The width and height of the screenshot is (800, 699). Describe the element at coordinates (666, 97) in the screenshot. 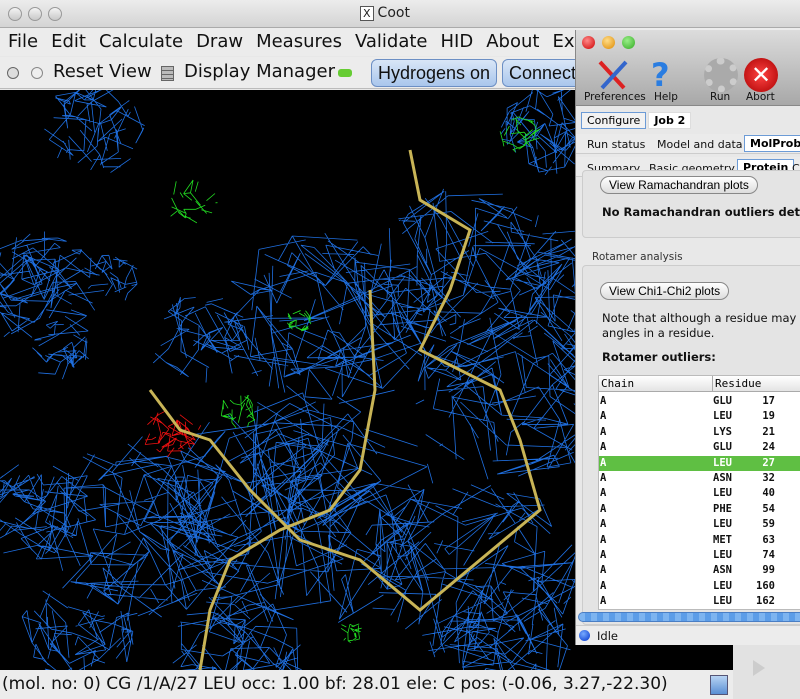

I see `help-label: Help` at that location.